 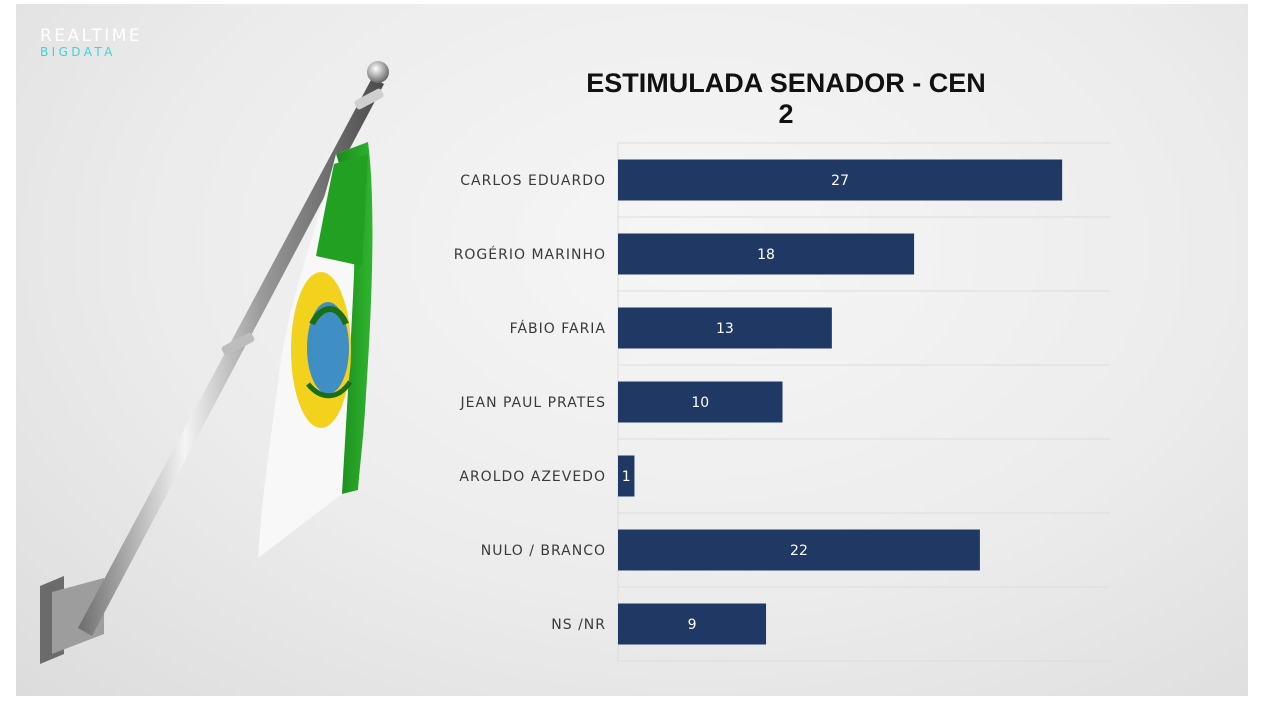 I want to click on data-label: 1, so click(x=626, y=477).